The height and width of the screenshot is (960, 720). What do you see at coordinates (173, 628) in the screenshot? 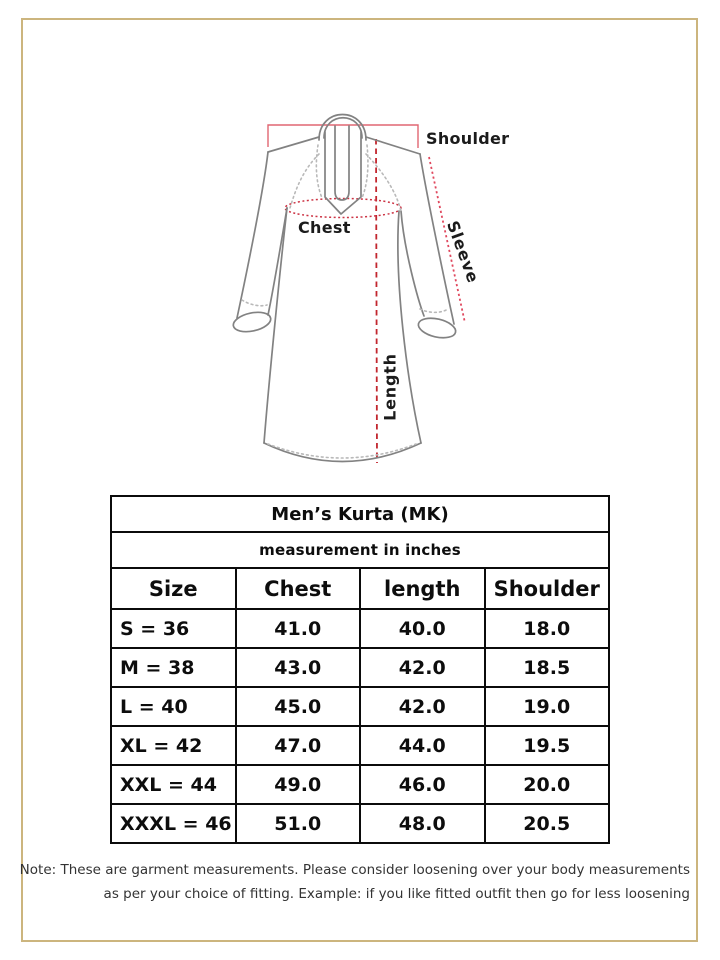
I see `size-cell: S = 36` at bounding box center [173, 628].